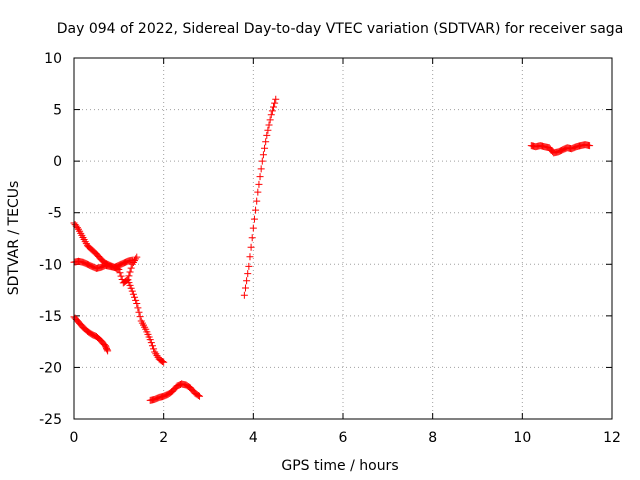 The image size is (640, 480). I want to click on x-tick-label: 4, so click(253, 438).